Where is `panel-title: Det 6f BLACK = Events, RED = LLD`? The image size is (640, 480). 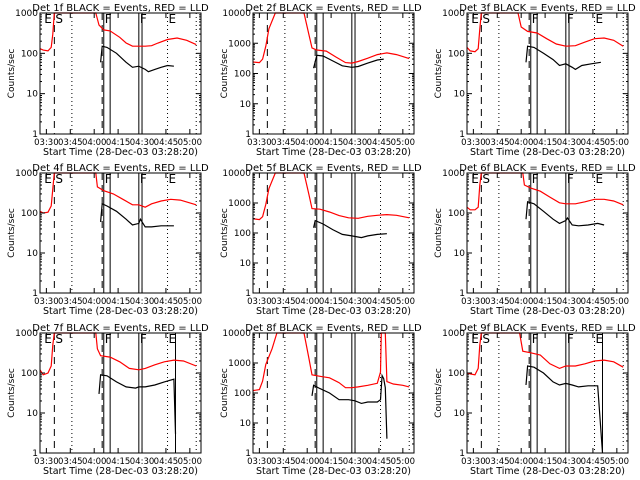
panel-title: Det 6f BLACK = Events, RED = LLD is located at coordinates (547, 168).